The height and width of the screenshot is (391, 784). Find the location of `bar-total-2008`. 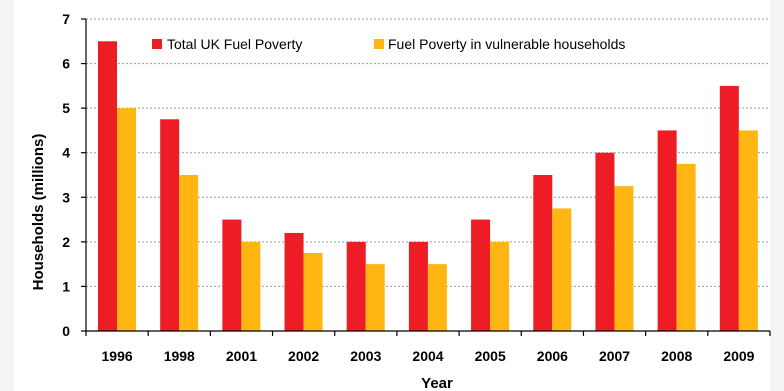

bar-total-2008 is located at coordinates (667, 230).